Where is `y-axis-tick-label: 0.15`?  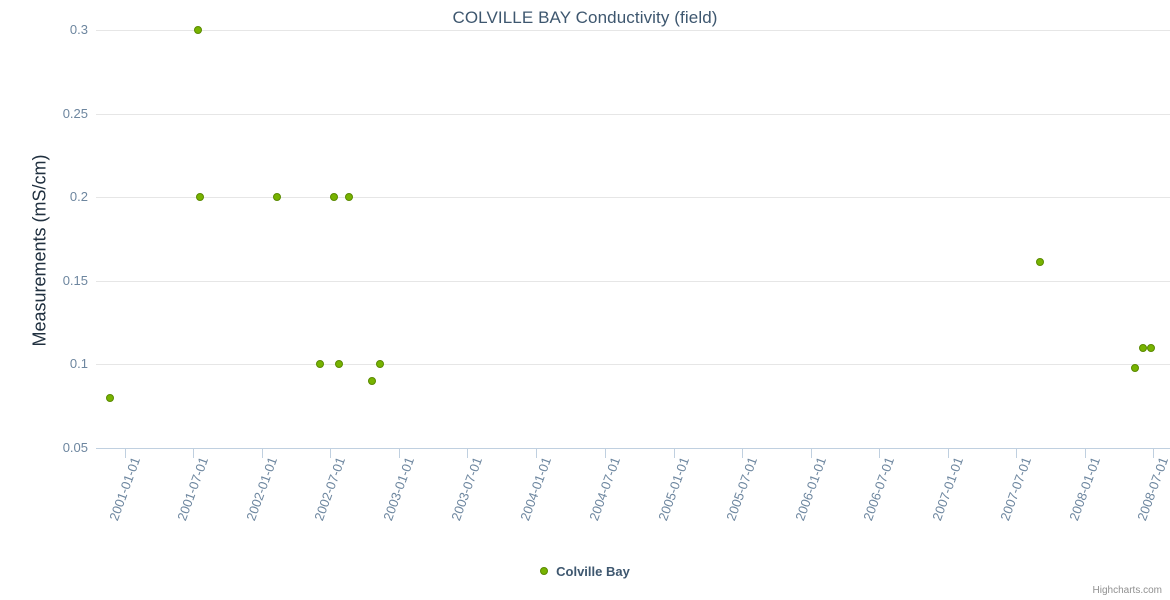 y-axis-tick-label: 0.15 is located at coordinates (75, 280).